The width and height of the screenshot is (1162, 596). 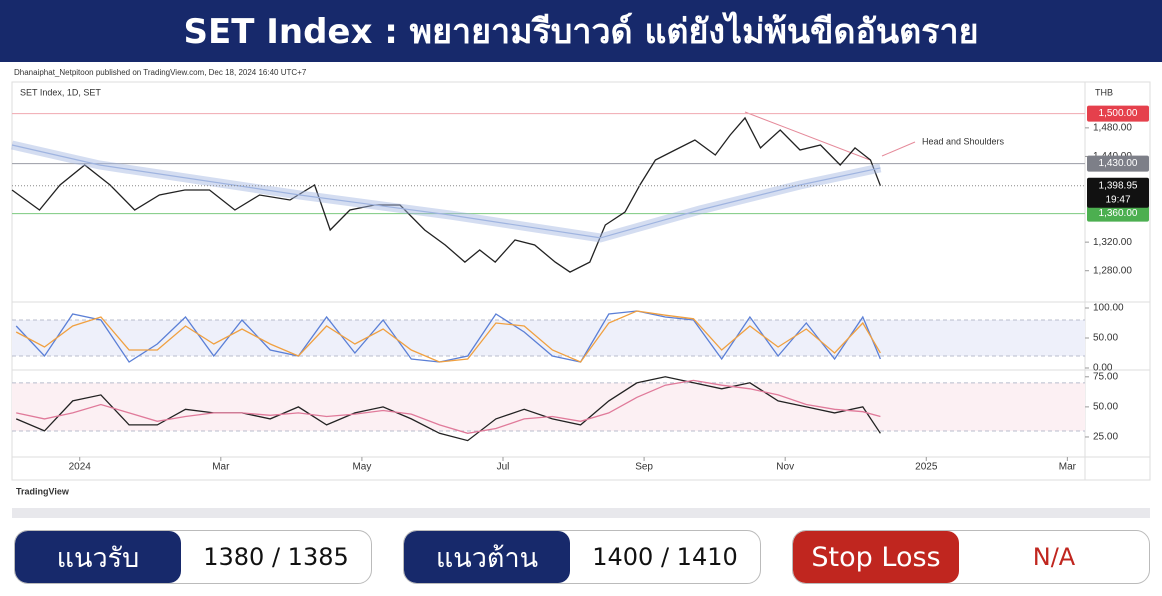 I want to click on level-value: 1400 / 1410, so click(x=665, y=557).